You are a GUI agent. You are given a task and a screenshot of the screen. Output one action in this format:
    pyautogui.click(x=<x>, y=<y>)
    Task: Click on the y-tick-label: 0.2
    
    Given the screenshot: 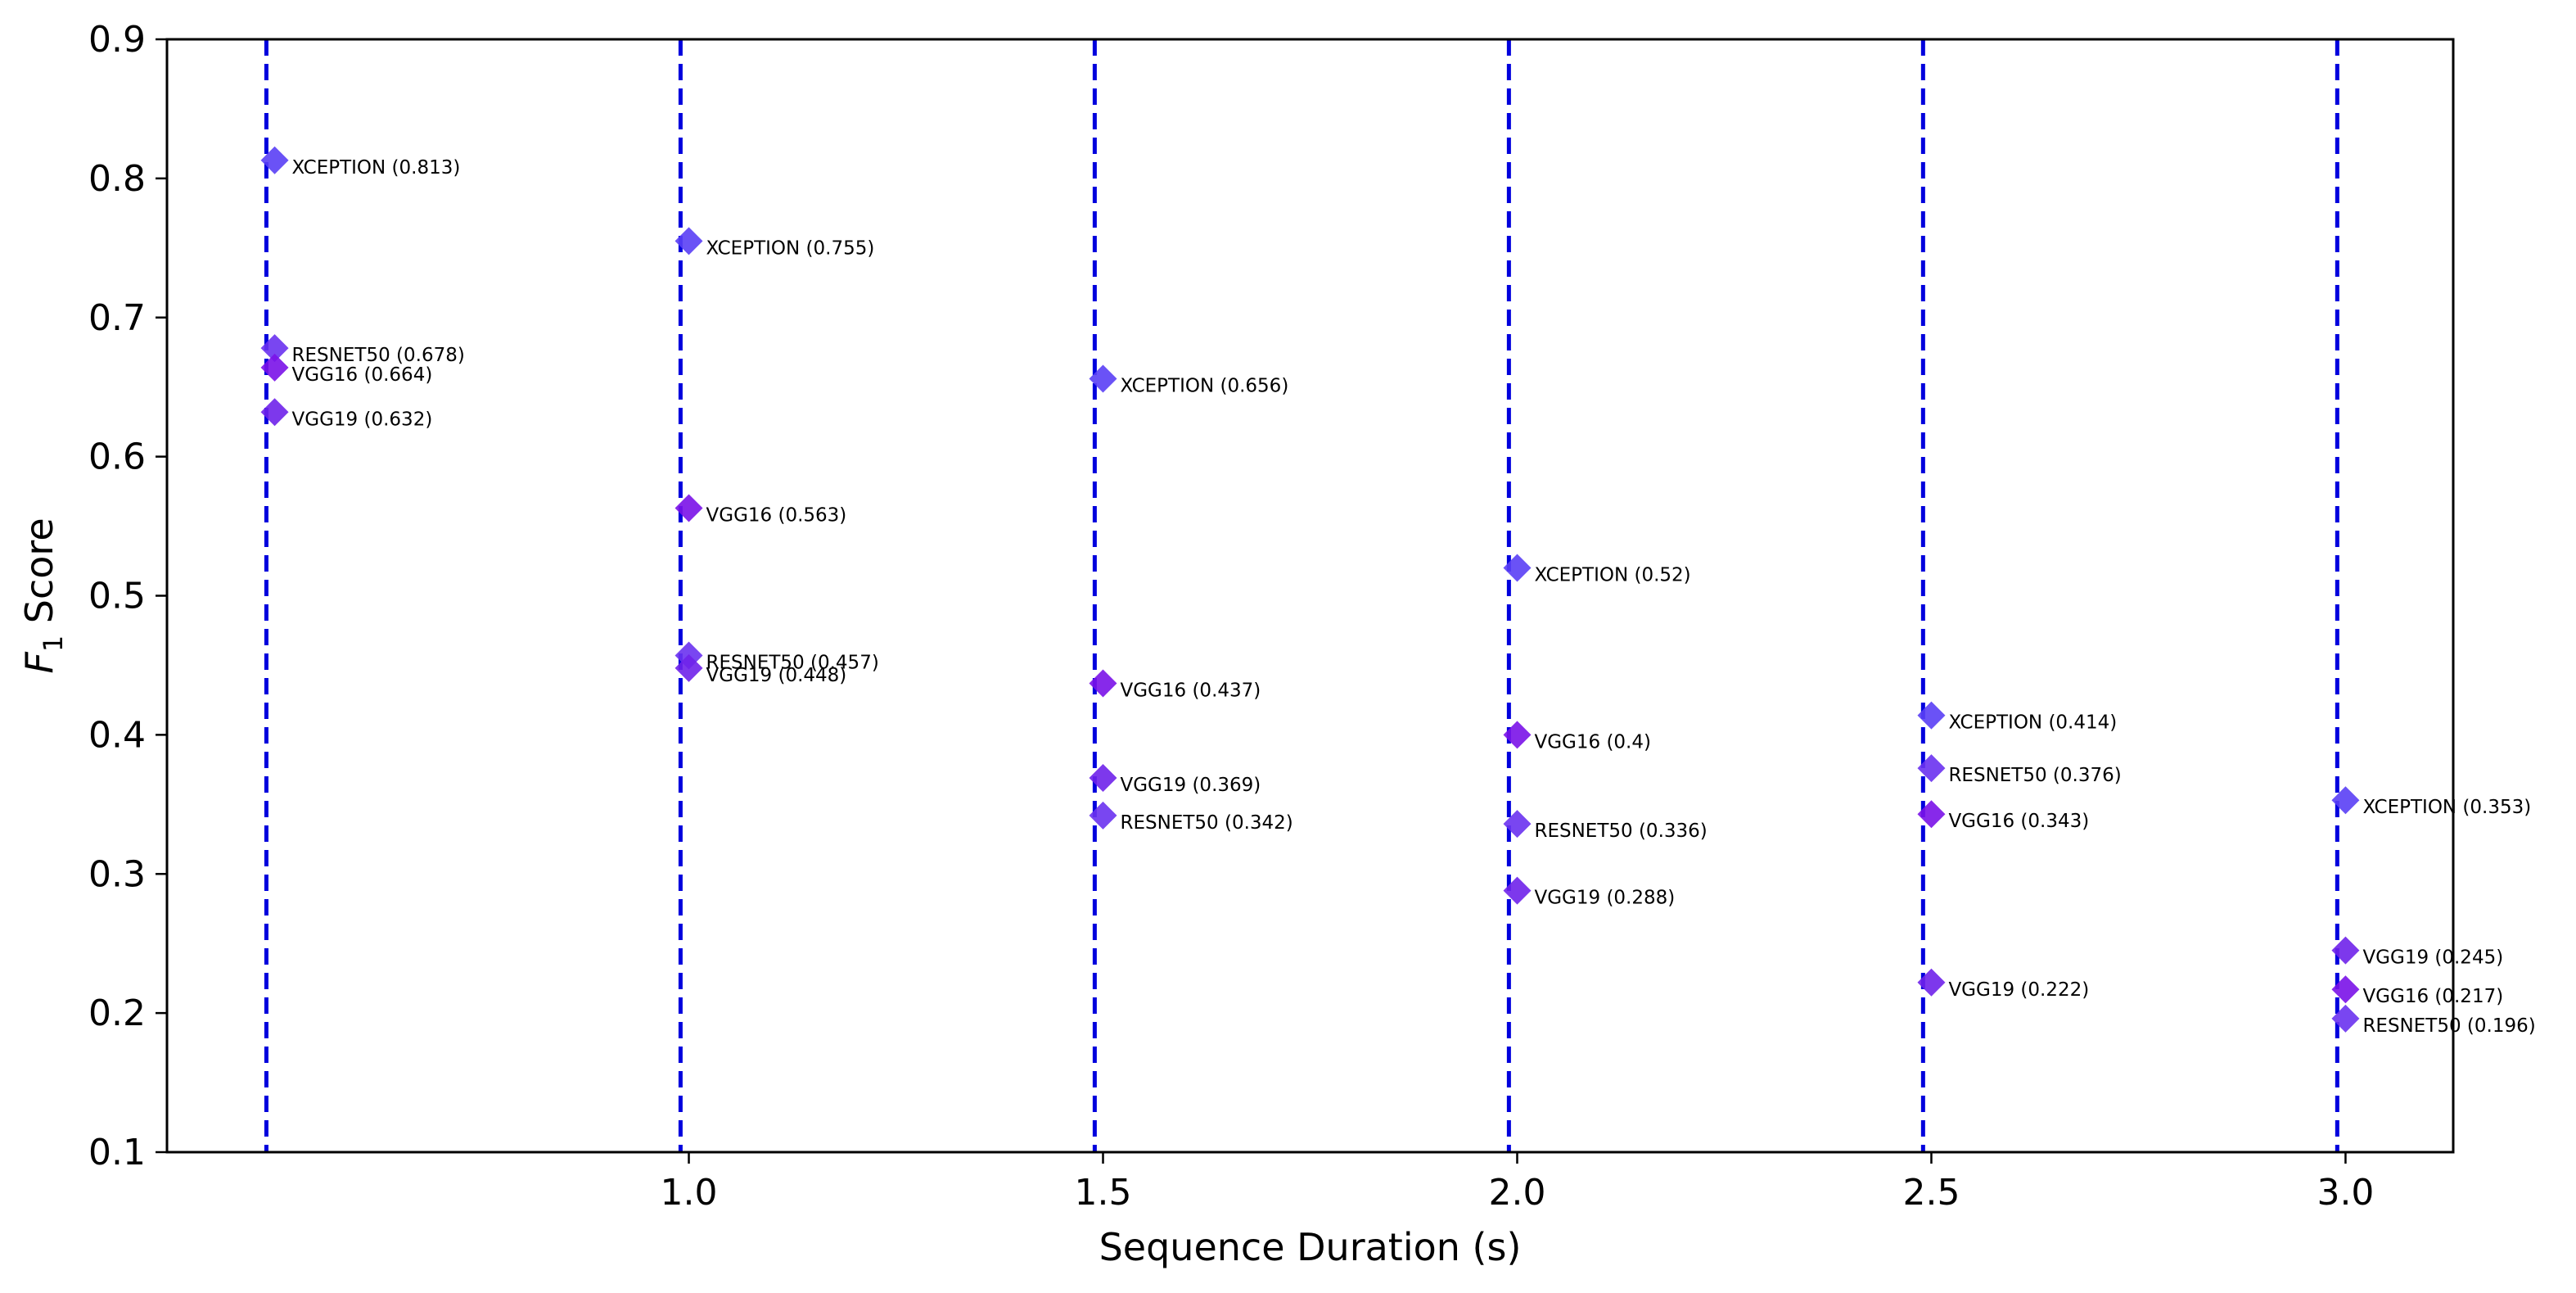 What is the action you would take?
    pyautogui.click(x=117, y=1013)
    